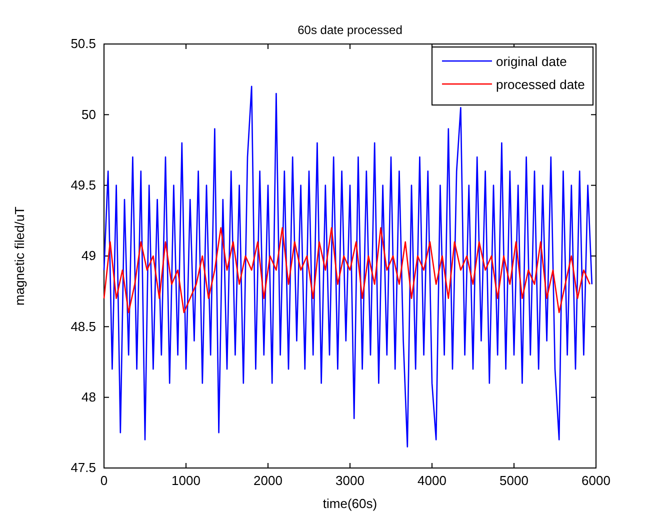 The width and height of the screenshot is (645, 512). Describe the element at coordinates (89, 256) in the screenshot. I see `y-tick-label: 49` at that location.